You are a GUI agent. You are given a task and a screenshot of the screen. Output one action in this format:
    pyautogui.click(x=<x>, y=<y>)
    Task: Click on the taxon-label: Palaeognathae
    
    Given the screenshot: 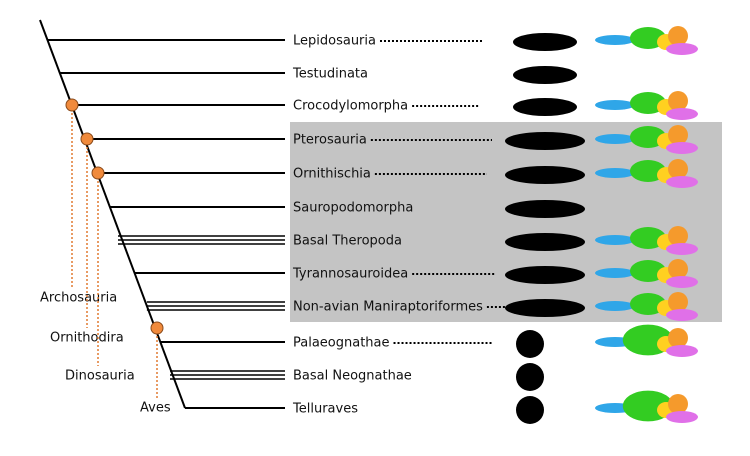 What is the action you would take?
    pyautogui.click(x=341, y=343)
    